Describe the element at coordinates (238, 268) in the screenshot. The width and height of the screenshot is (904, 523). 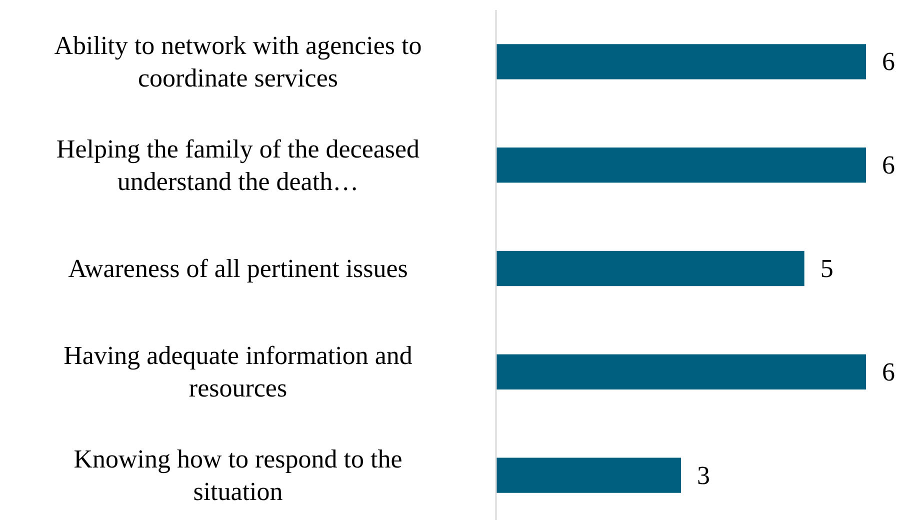
I see `y-tick-label: Awareness of all pertinent issues` at that location.